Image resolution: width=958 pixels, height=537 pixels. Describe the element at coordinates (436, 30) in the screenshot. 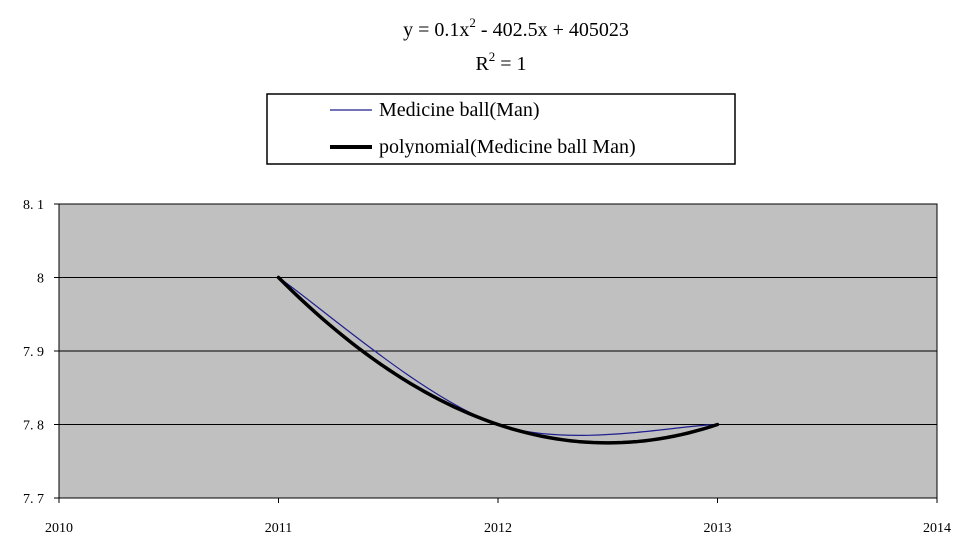

I see `equation-line-1-main: y = 0.1x` at that location.